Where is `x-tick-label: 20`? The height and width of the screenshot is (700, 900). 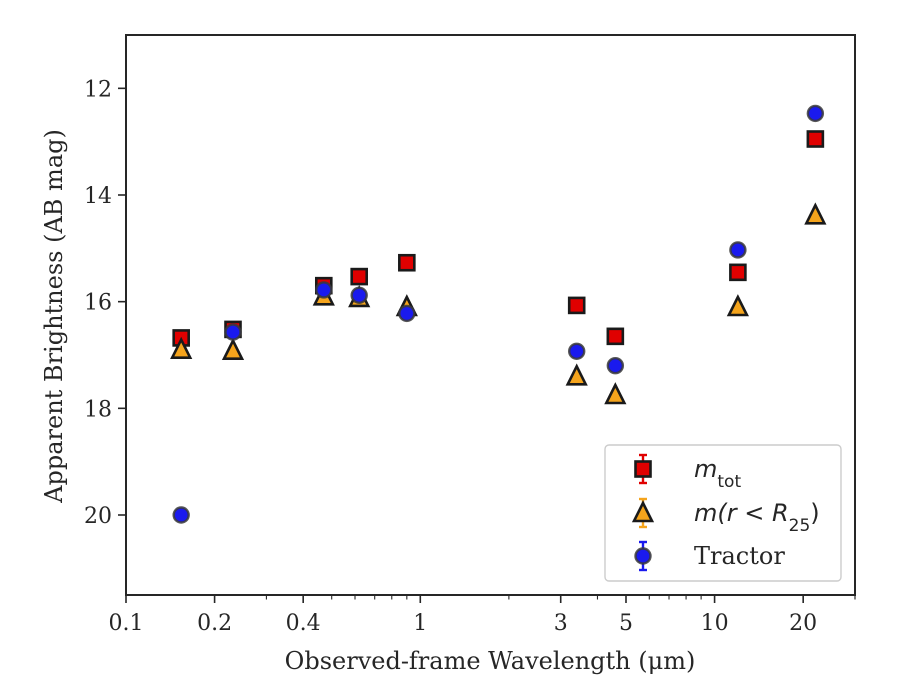
x-tick-label: 20 is located at coordinates (803, 623).